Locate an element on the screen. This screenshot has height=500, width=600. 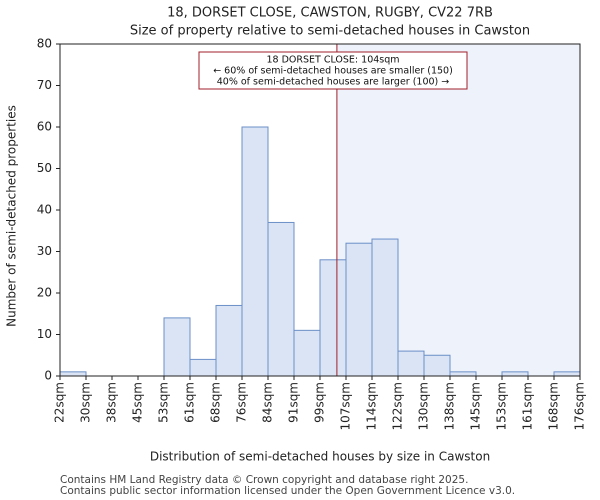
x-tick-label: 61sqm is located at coordinates (190, 402).